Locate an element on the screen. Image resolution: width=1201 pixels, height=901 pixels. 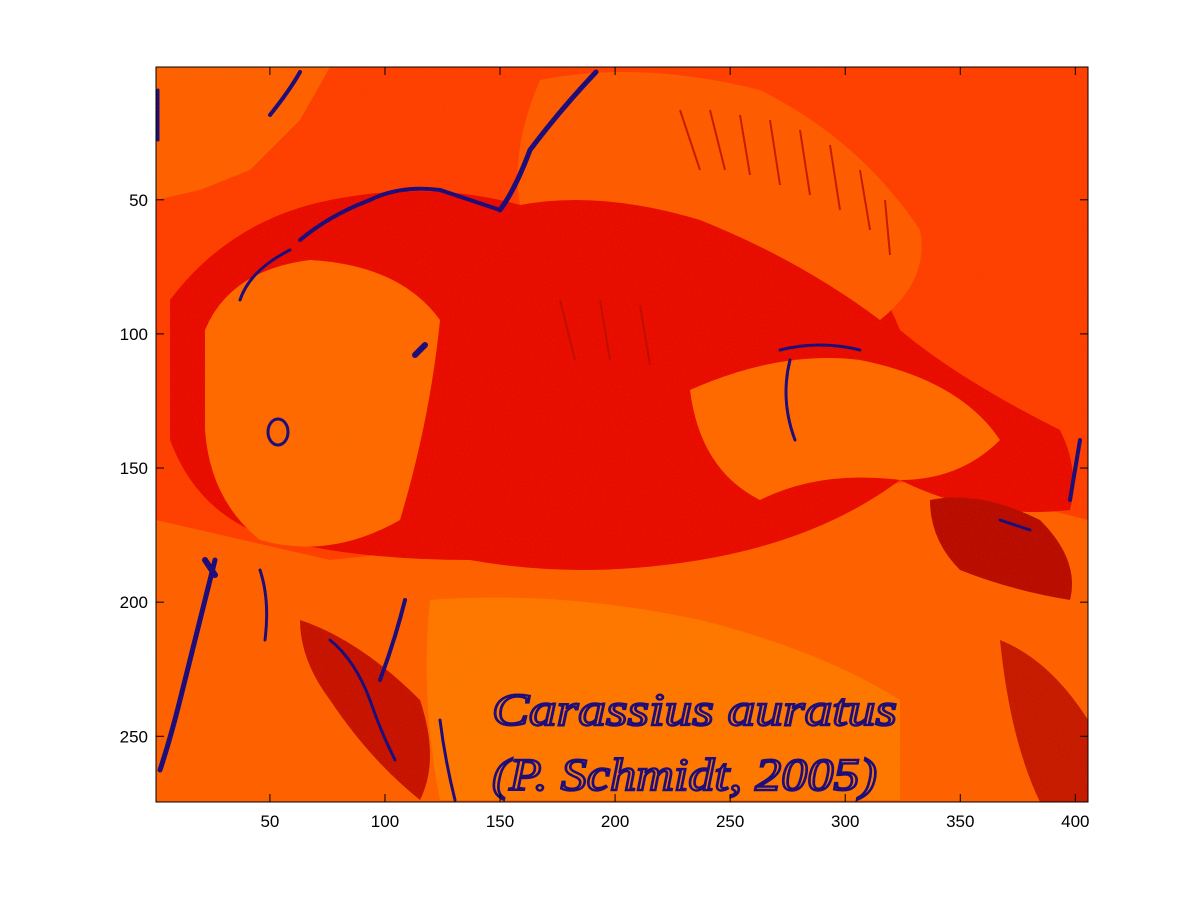
x-tick-label: 250 is located at coordinates (730, 821).